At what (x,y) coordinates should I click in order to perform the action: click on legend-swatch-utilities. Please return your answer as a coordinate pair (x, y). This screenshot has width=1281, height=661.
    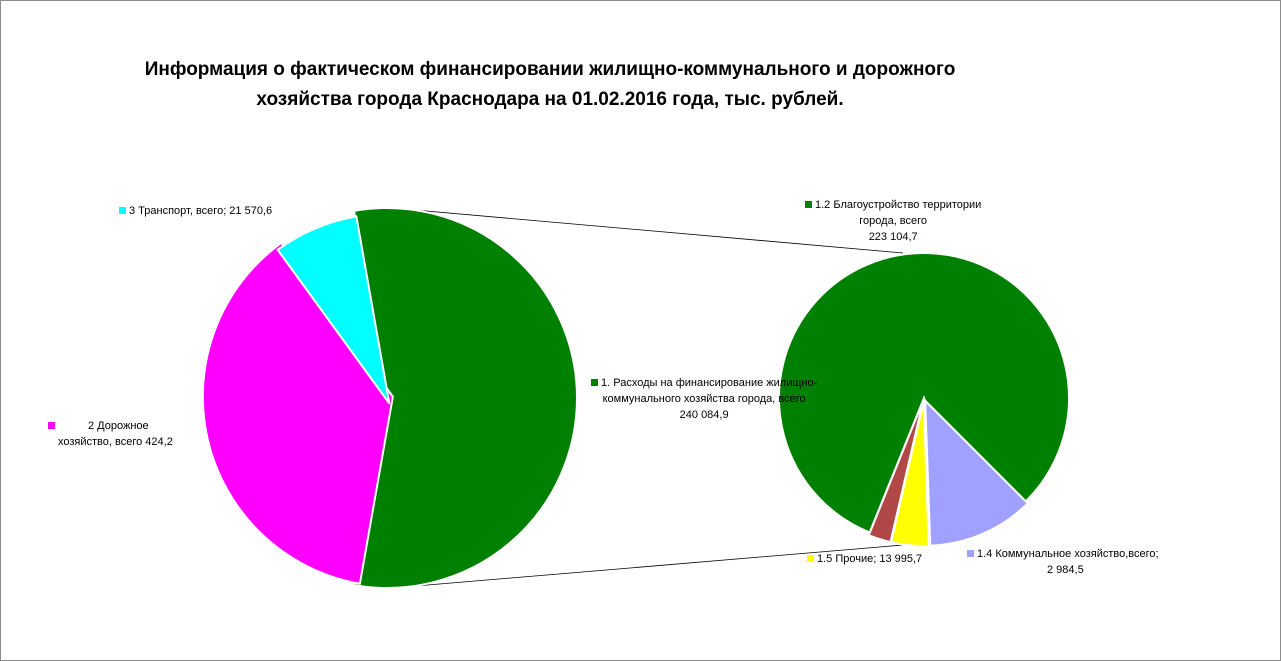
    Looking at the image, I should click on (970, 553).